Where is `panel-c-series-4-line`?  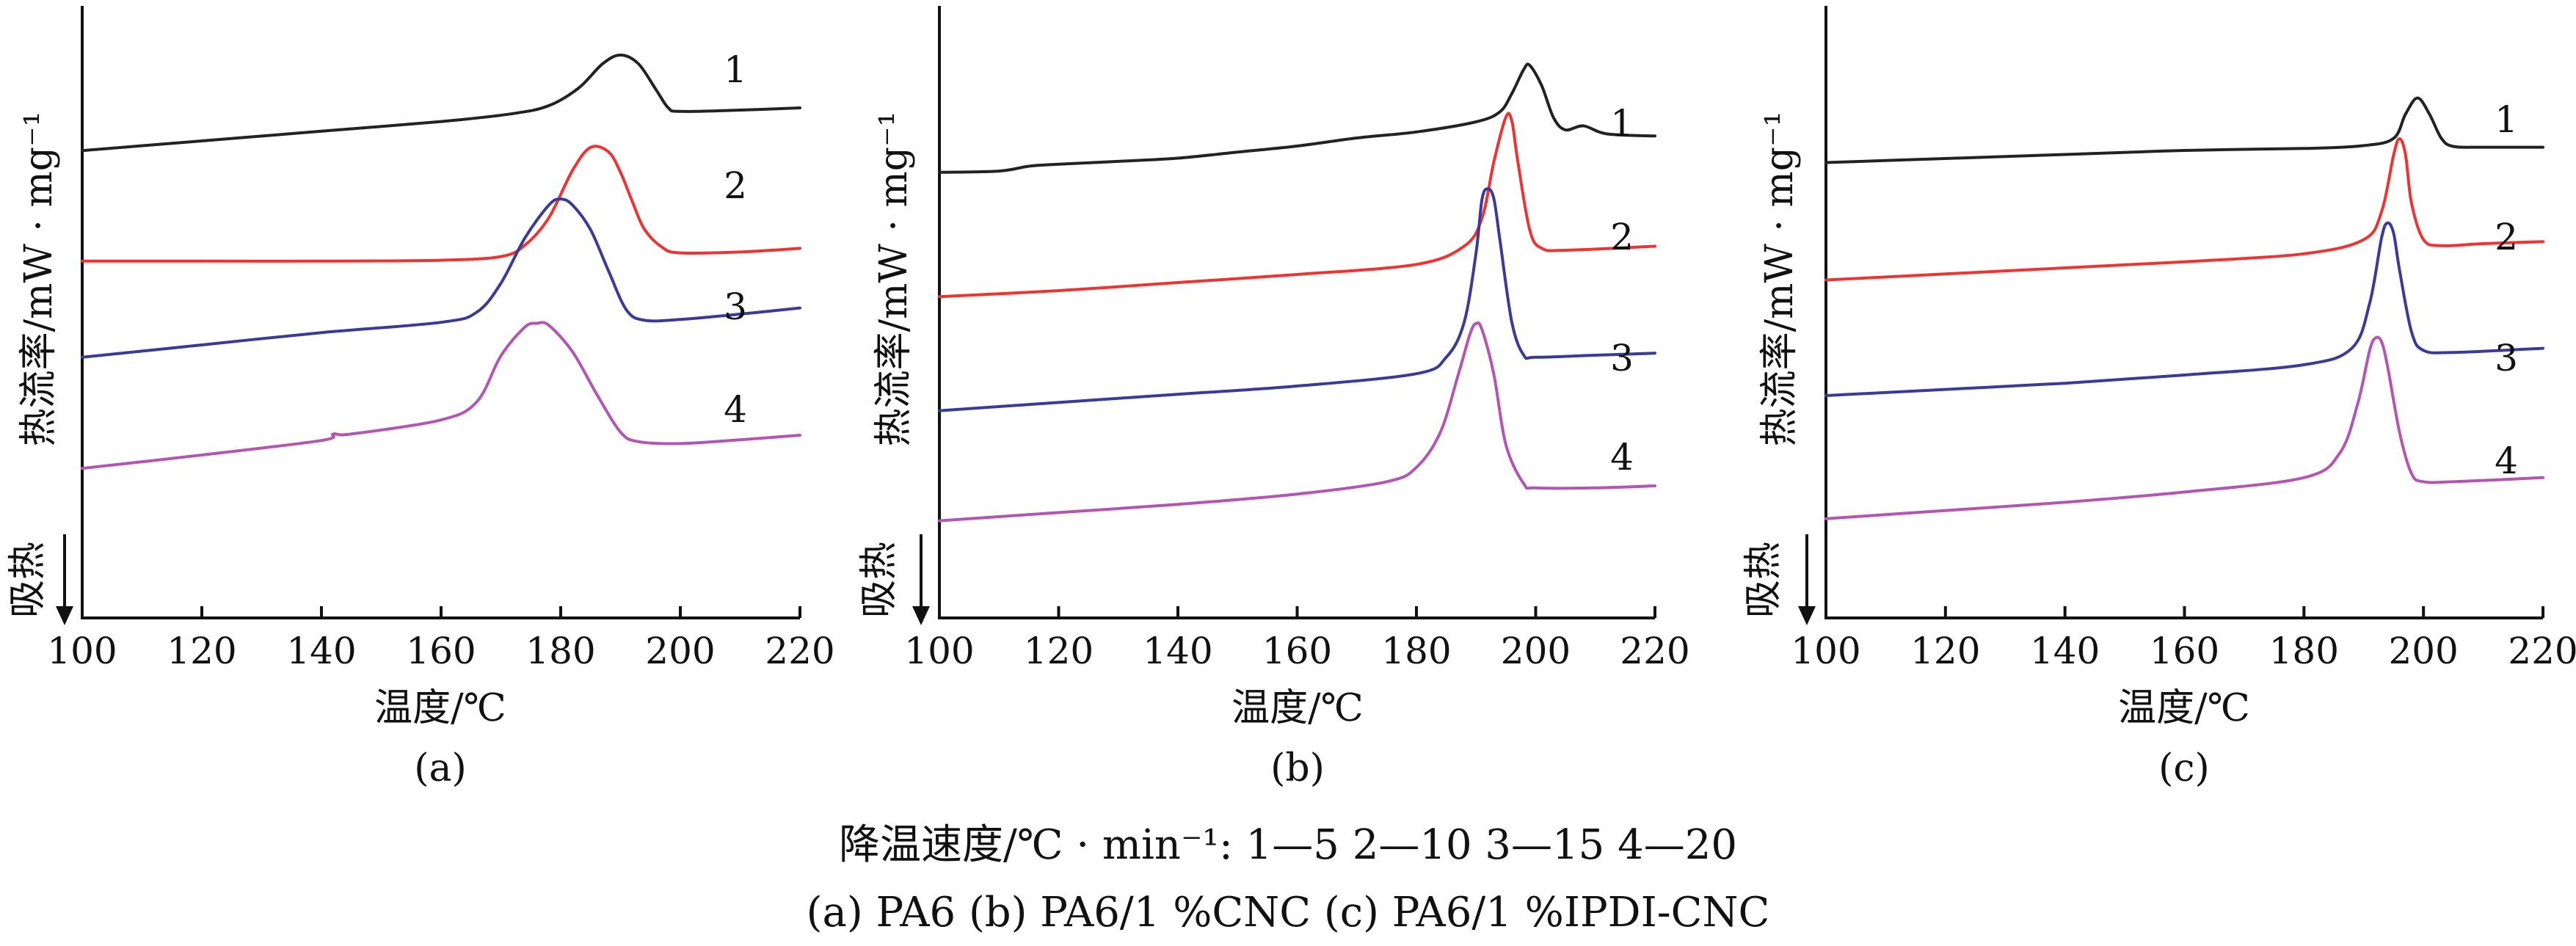 panel-c-series-4-line is located at coordinates (2184, 427).